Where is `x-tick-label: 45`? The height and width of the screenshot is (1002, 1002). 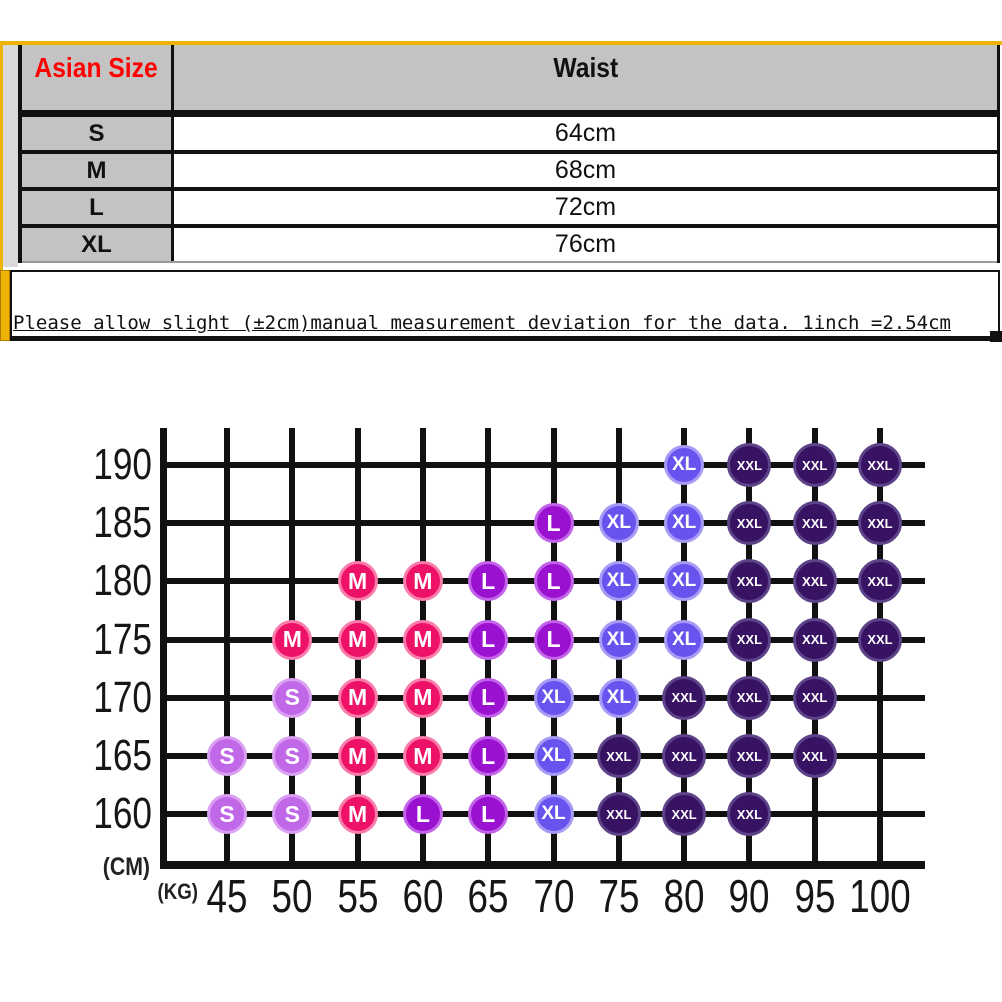
x-tick-label: 45 is located at coordinates (227, 896).